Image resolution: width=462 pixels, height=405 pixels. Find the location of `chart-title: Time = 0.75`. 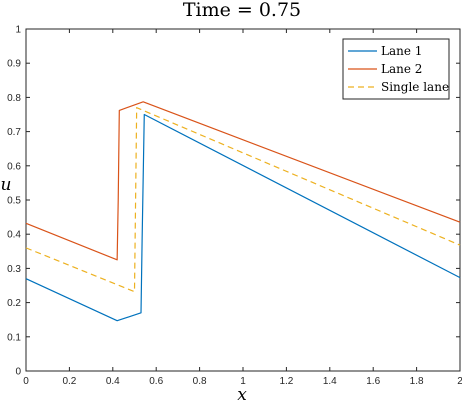

chart-title: Time = 0.75 is located at coordinates (242, 10).